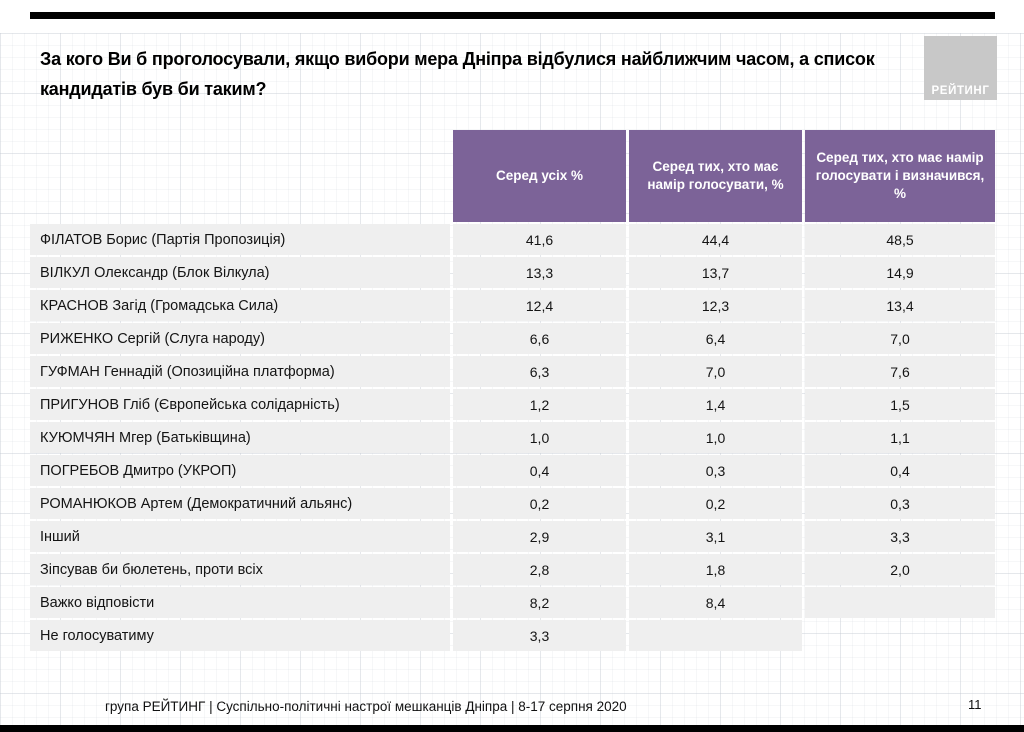  I want to click on value-cell: 41,6, so click(539, 239).